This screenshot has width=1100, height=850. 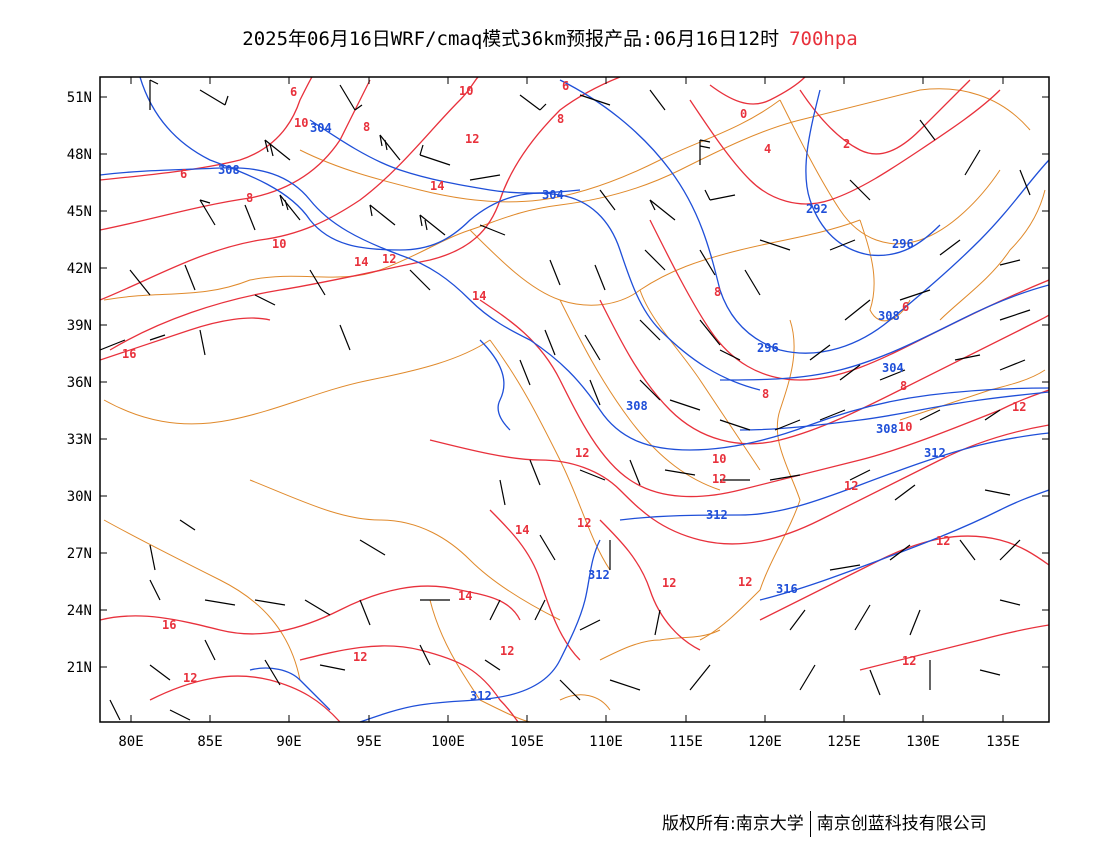 I want to click on temperature-label: 6, so click(x=183, y=174).